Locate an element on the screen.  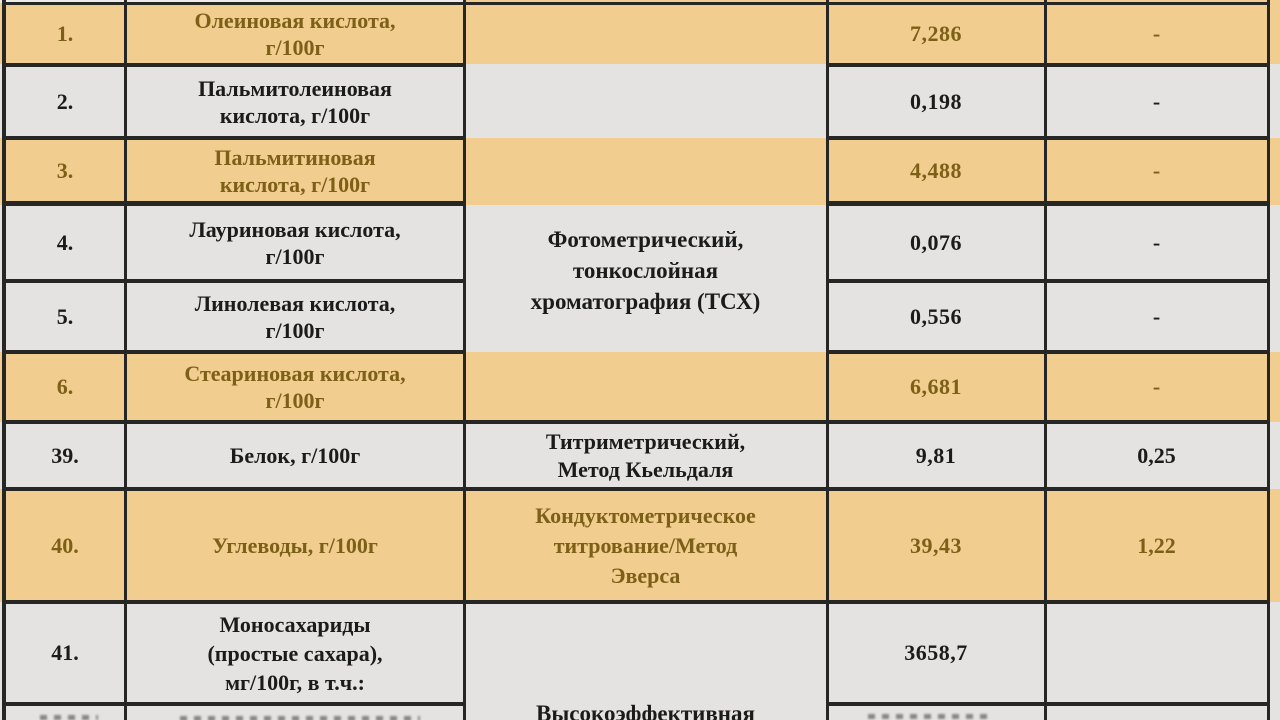
row-number-cell: 41. is located at coordinates (65, 652).